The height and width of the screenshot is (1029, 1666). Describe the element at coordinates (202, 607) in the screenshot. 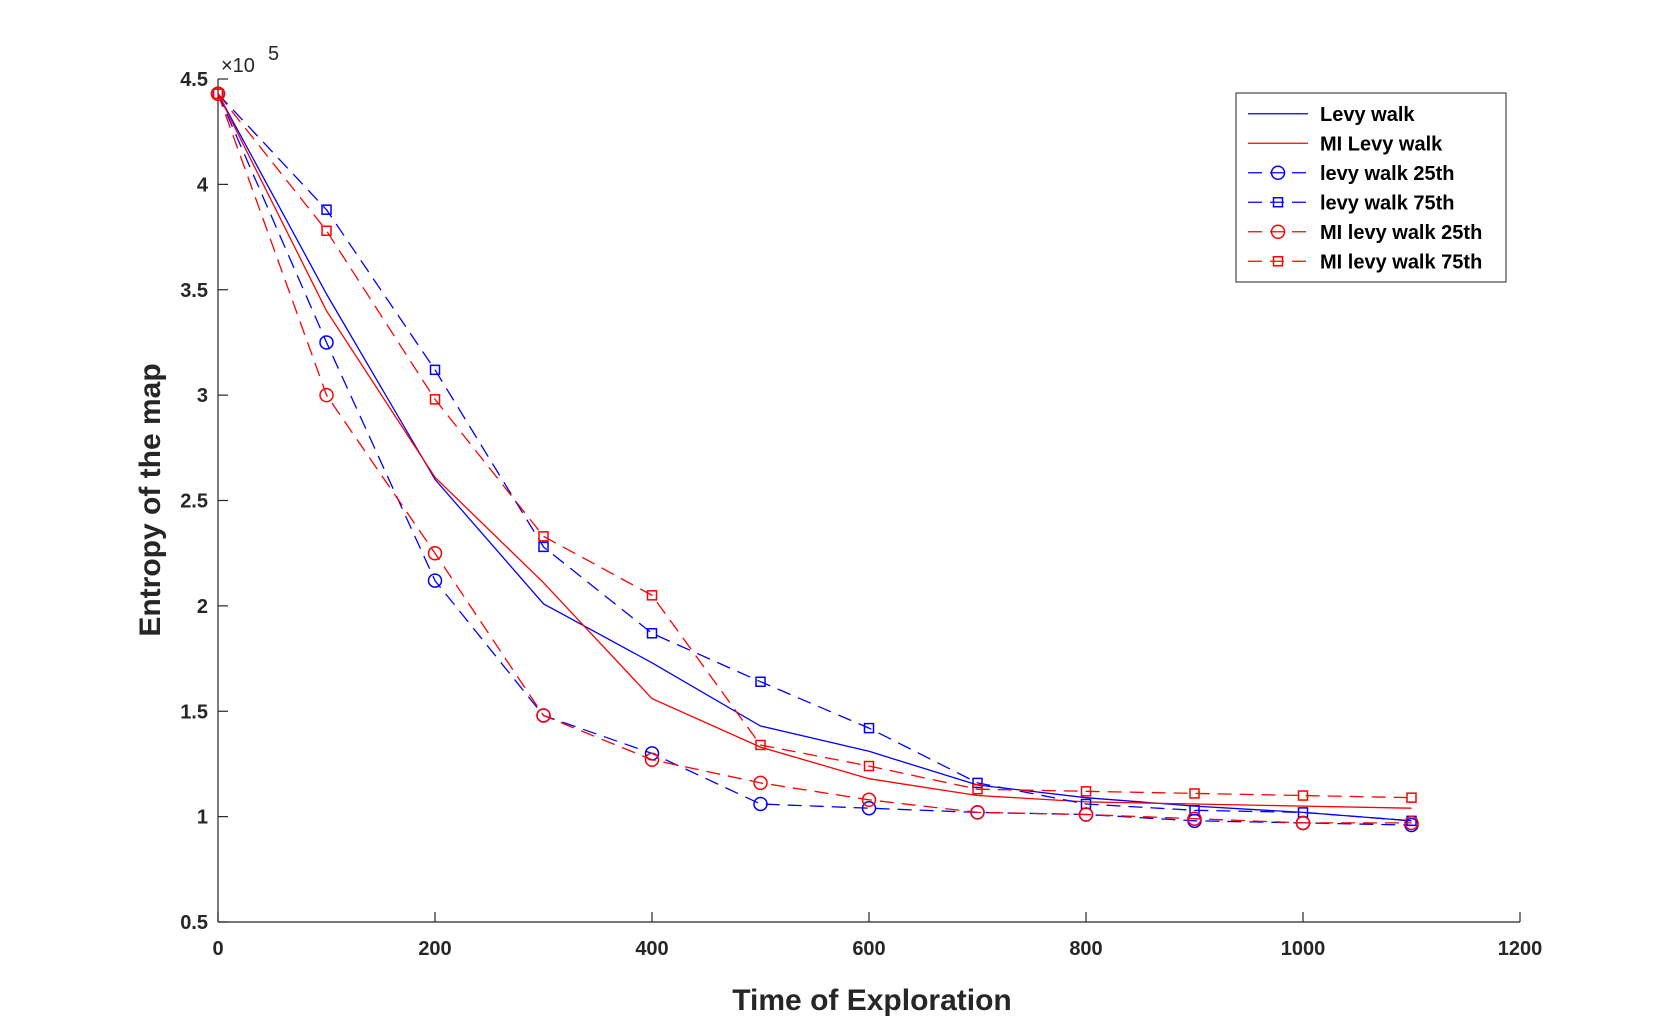

I see `y-tick-label: 2` at that location.